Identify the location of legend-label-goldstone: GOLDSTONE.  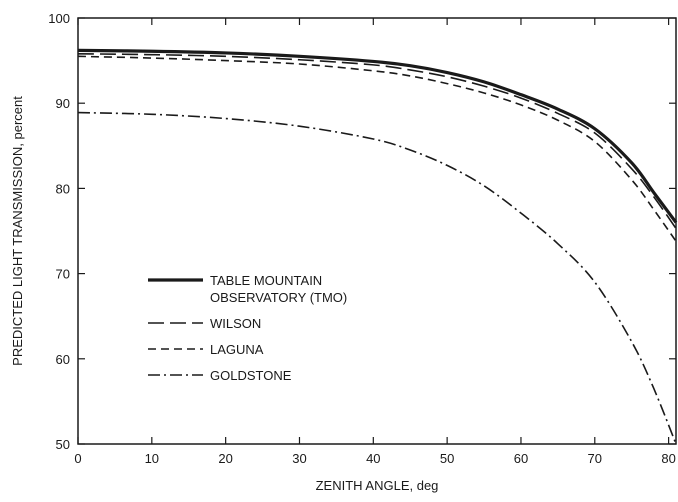
(251, 375).